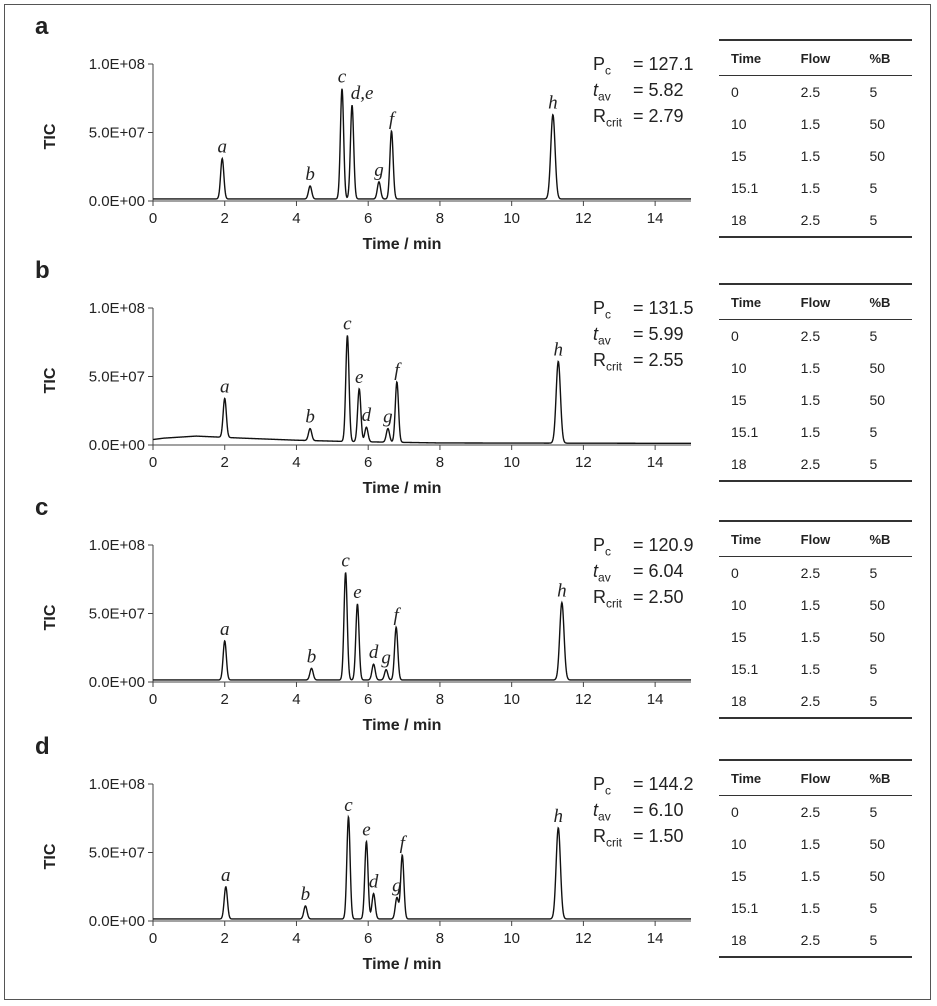  I want to click on symbol-subscript: crit, so click(614, 366).